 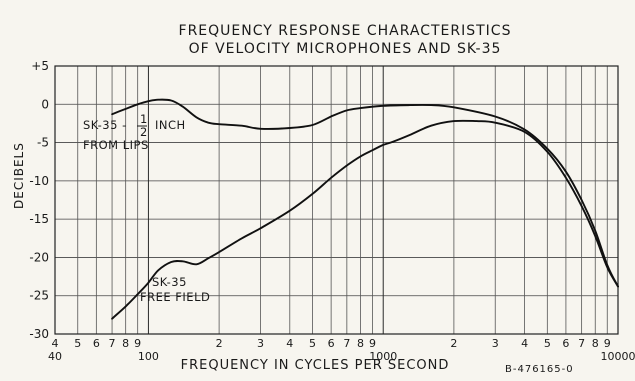 I want to click on y-tick-label: -5, so click(x=43, y=143).